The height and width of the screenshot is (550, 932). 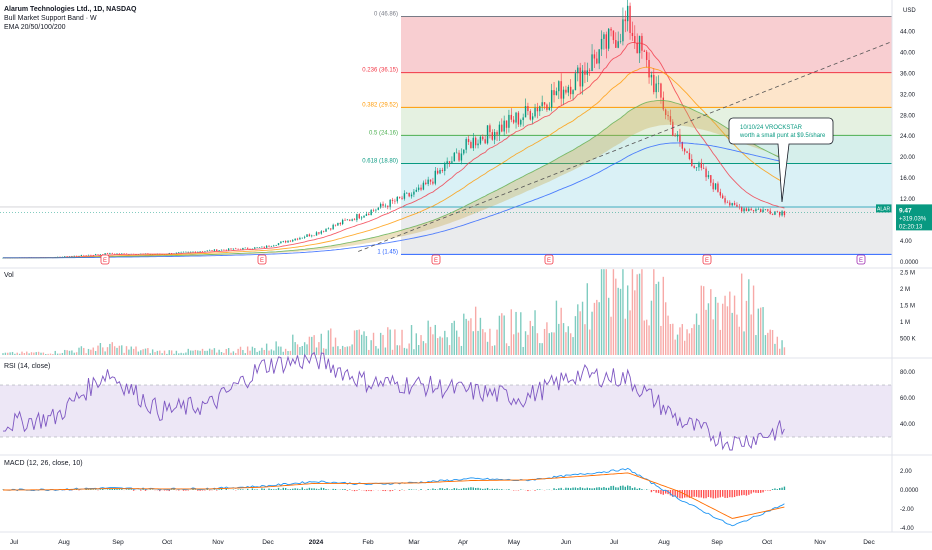 I want to click on earnings-marker, so click(x=262, y=259).